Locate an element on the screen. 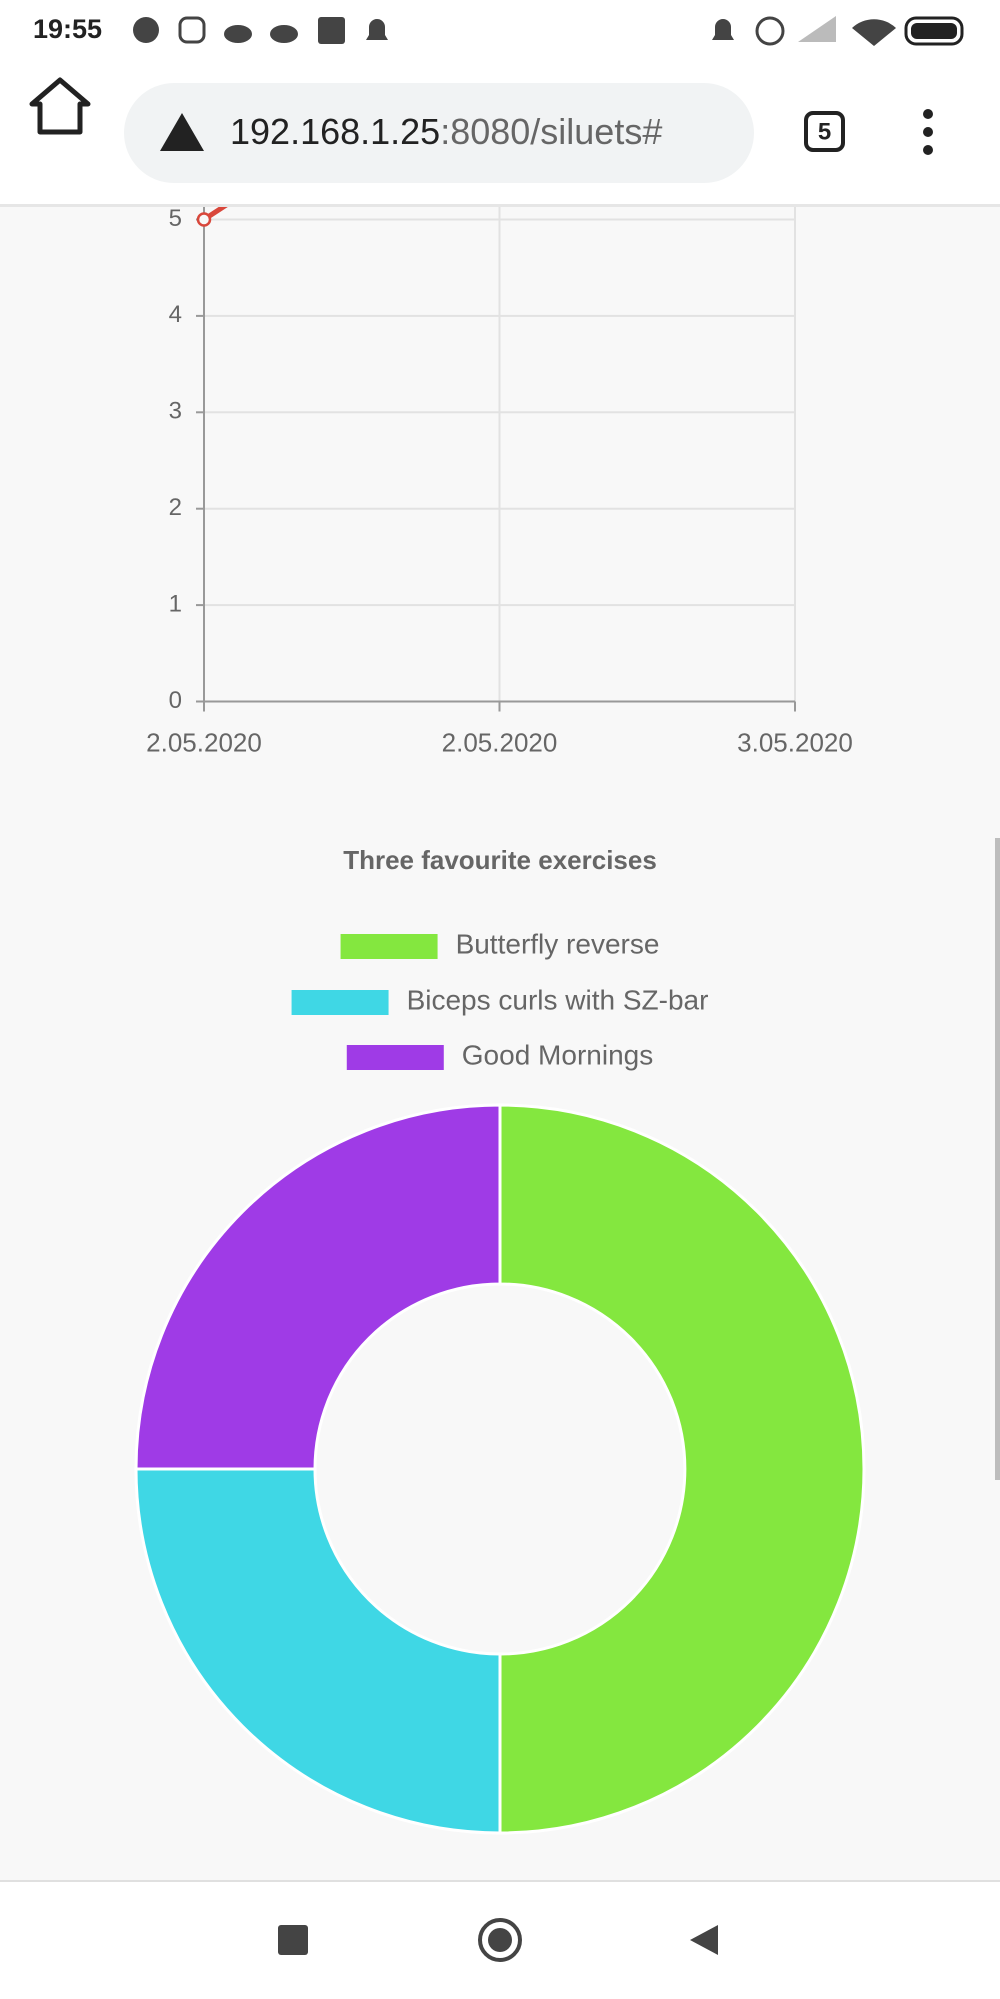 The image size is (1000, 1999). legend-label: Biceps curls with SZ-bar is located at coordinates (558, 999).